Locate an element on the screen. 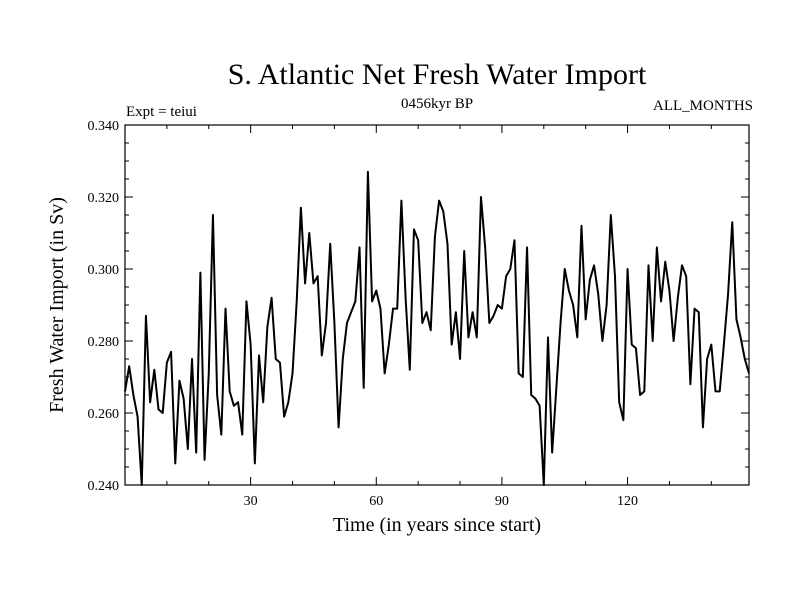 This screenshot has width=800, height=600. chart-title: S. Atlantic Net Fresh Water Import is located at coordinates (437, 74).